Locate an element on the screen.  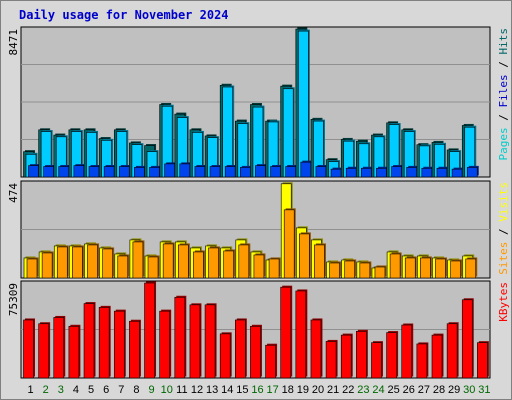
chart-title: Daily usage for November 2024 is located at coordinates (124, 15).